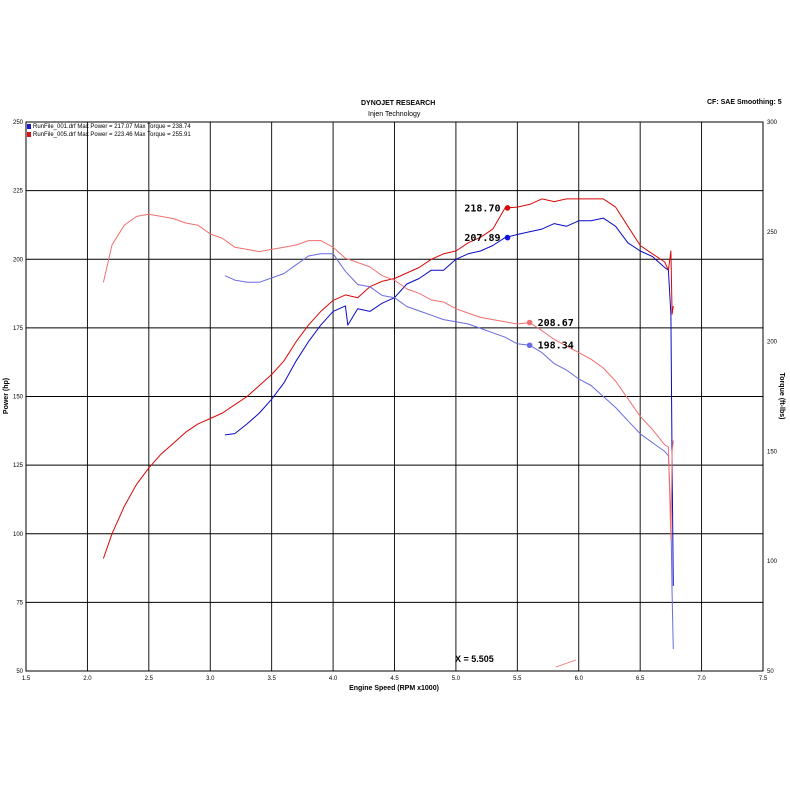 This screenshot has width=790, height=790. What do you see at coordinates (394, 114) in the screenshot?
I see `chart-subtitle: Injen Technology` at bounding box center [394, 114].